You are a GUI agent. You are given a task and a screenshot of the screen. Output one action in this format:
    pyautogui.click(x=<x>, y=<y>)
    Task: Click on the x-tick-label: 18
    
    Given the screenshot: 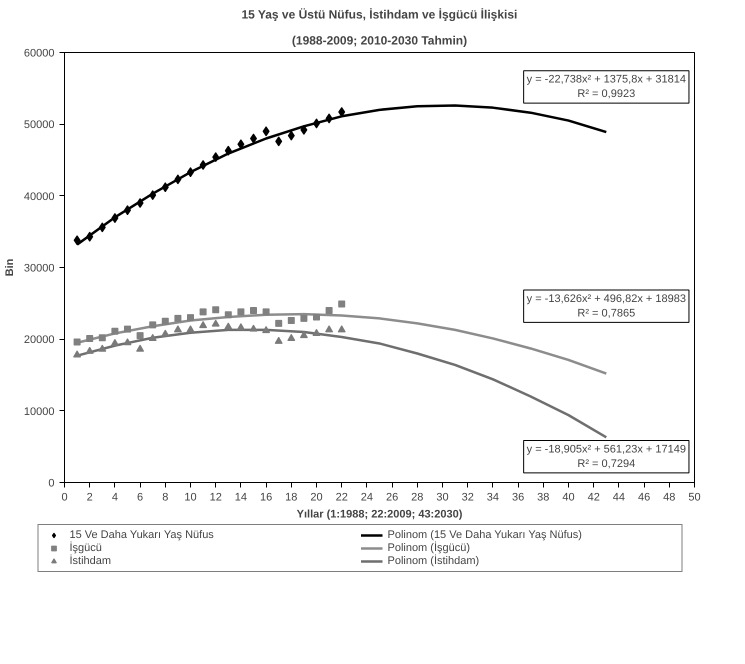 What is the action you would take?
    pyautogui.click(x=291, y=498)
    